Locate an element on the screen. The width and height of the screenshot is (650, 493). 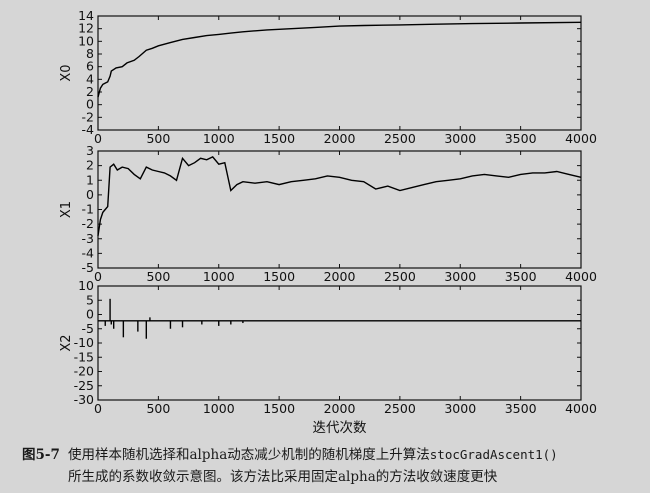
caption-figure-number: 图5-7 is located at coordinates (41, 455).